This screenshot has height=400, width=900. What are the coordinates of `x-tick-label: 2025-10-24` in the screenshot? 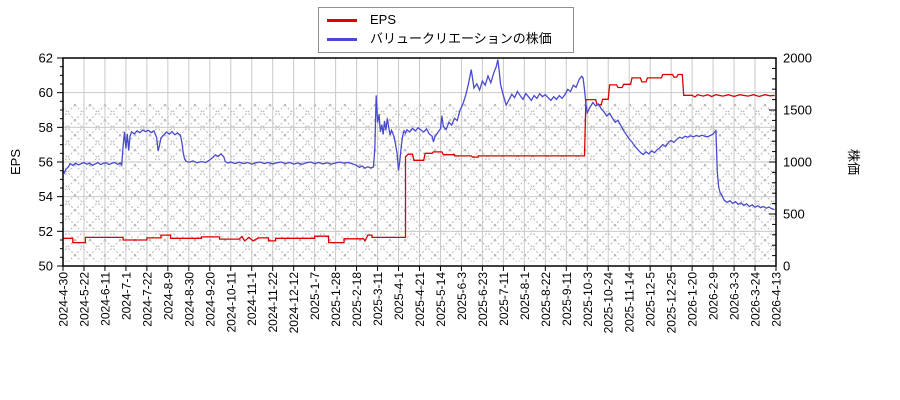 It's located at (609, 303).